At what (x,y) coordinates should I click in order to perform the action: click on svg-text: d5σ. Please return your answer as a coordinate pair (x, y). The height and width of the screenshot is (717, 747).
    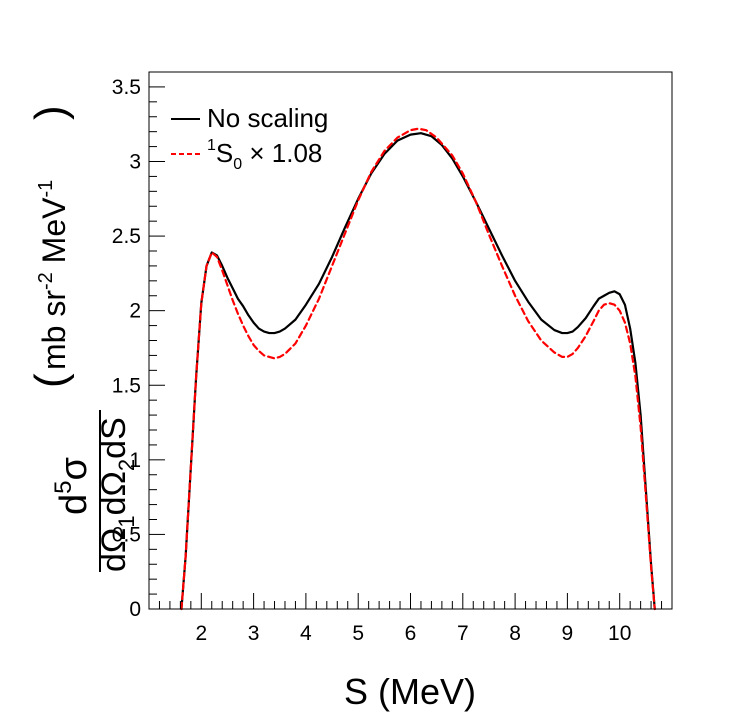
    Looking at the image, I should click on (72, 486).